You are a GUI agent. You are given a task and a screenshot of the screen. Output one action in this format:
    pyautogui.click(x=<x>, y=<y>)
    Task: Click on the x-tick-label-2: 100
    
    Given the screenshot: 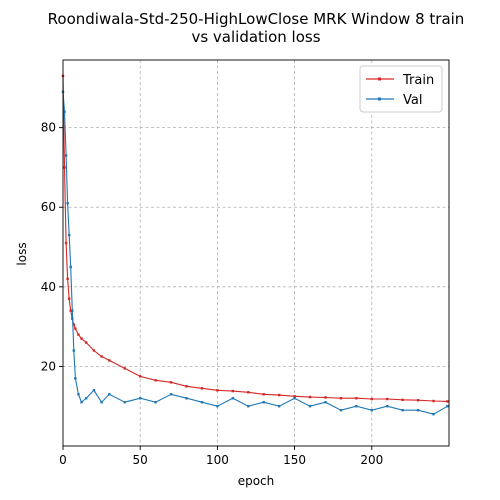 What is the action you would take?
    pyautogui.click(x=217, y=460)
    